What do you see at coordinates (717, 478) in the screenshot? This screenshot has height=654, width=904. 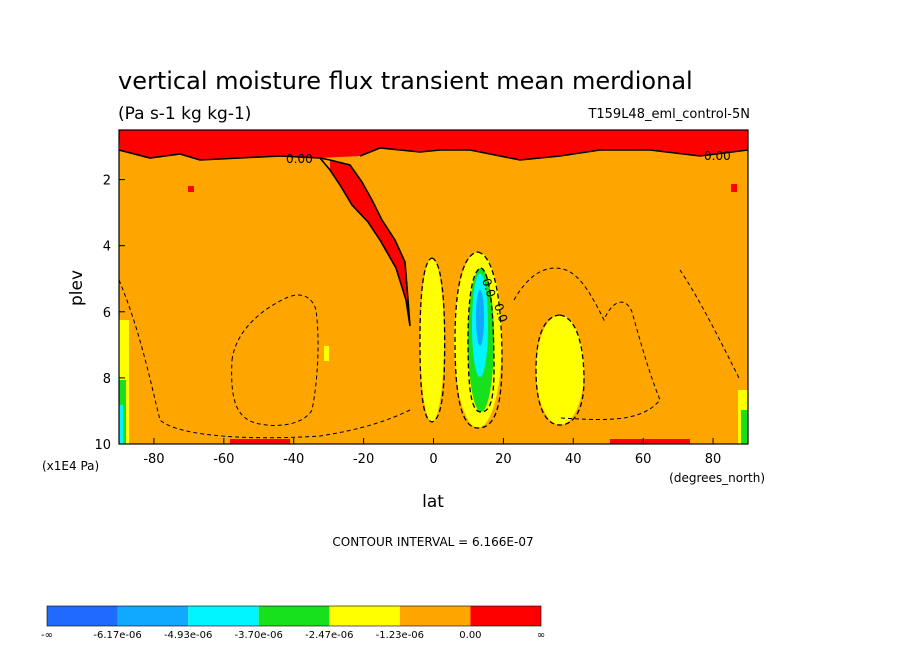 I see `x-axis-units: (degrees_north)` at bounding box center [717, 478].